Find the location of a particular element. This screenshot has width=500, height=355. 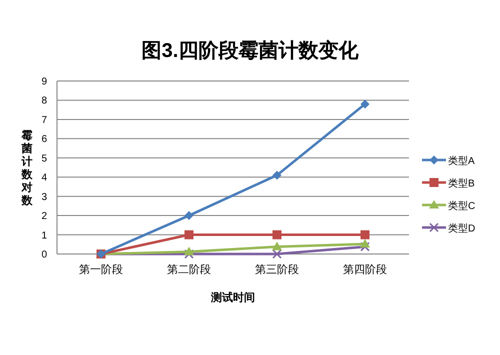

y-tick-label: 4 is located at coordinates (44, 178).